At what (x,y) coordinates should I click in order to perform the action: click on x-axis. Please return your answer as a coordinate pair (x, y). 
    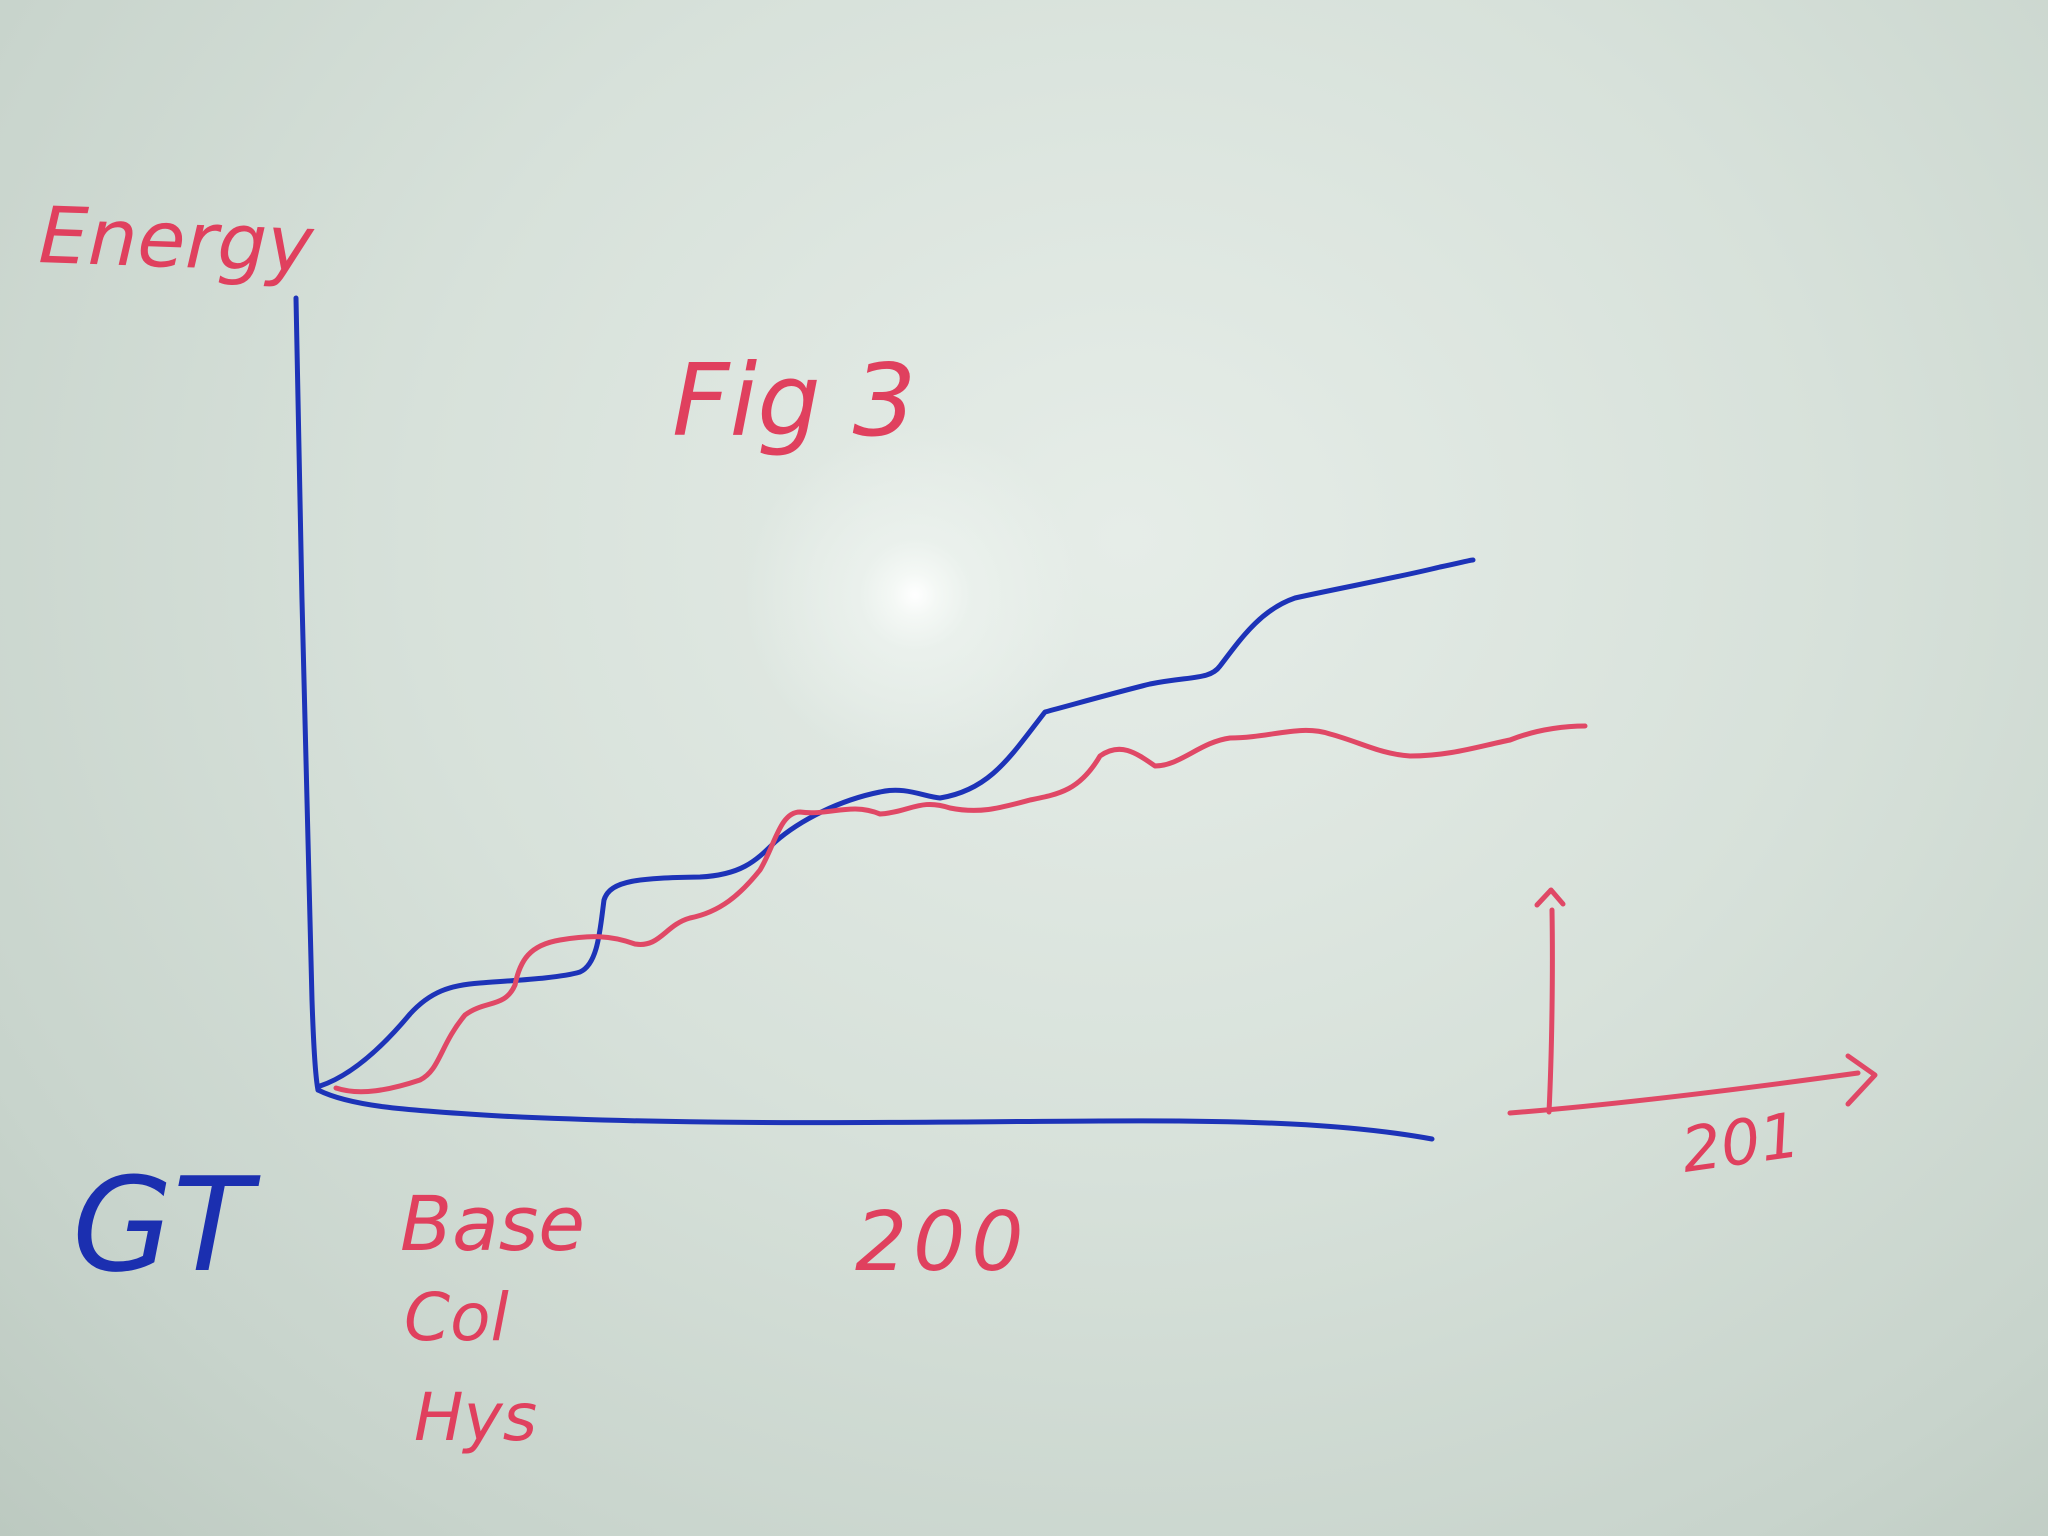
    Looking at the image, I should click on (875, 1114).